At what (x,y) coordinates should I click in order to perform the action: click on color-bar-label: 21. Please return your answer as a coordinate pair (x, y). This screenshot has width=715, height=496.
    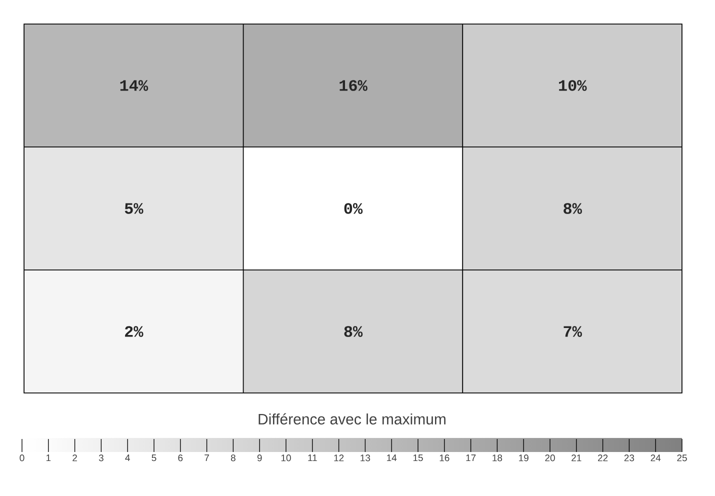
    Looking at the image, I should click on (577, 458).